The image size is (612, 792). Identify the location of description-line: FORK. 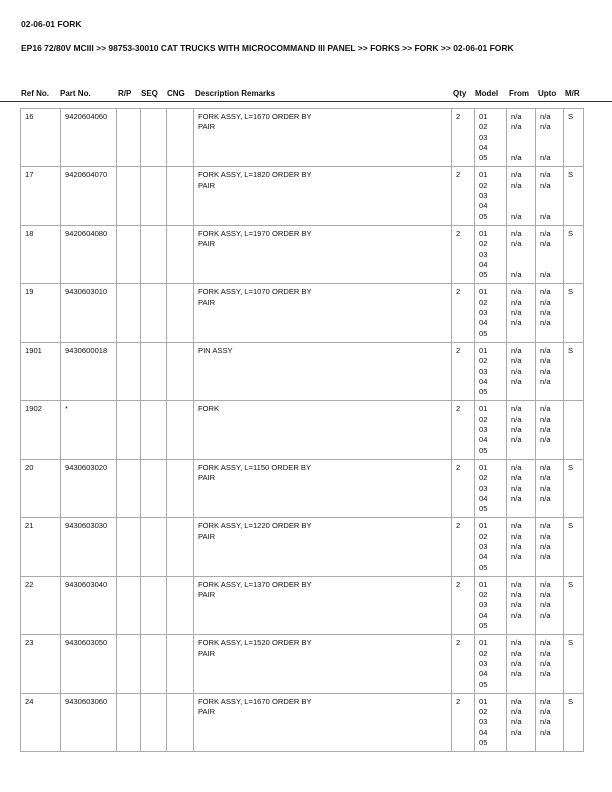
(209, 409).